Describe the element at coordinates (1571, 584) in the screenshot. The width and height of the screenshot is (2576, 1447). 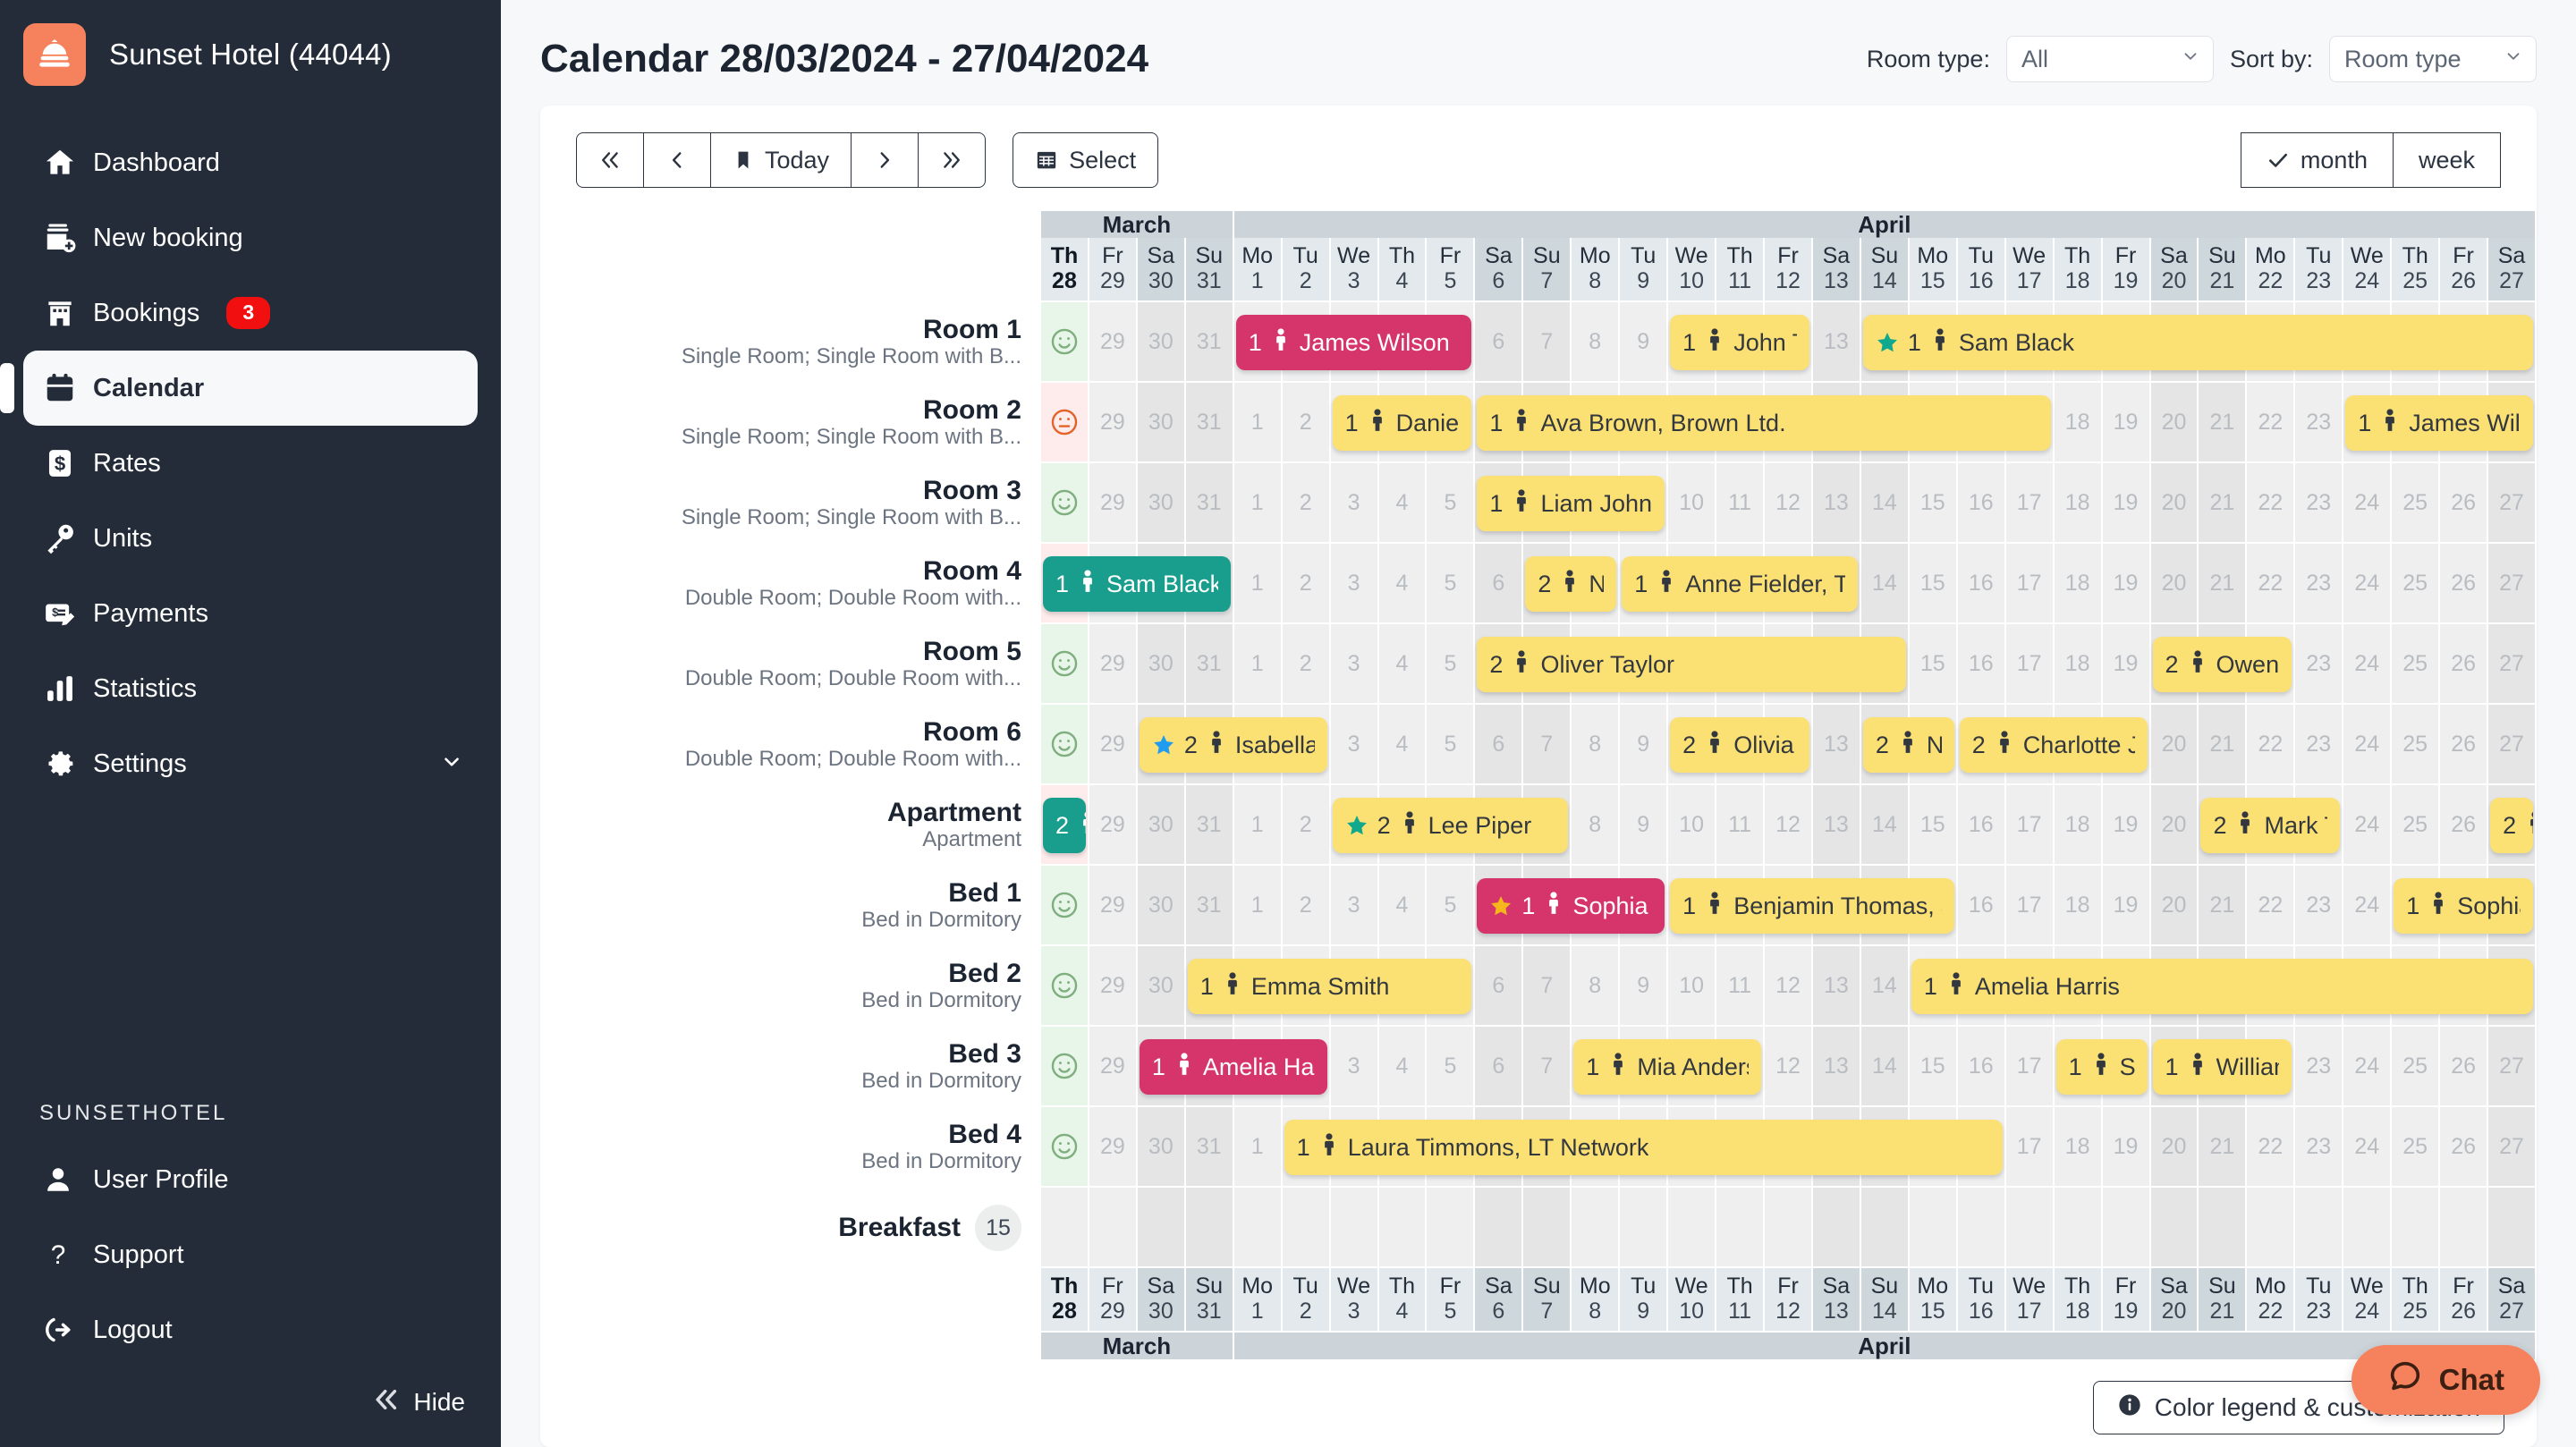
I see `booking-bar: 2 Nadia Fl` at that location.